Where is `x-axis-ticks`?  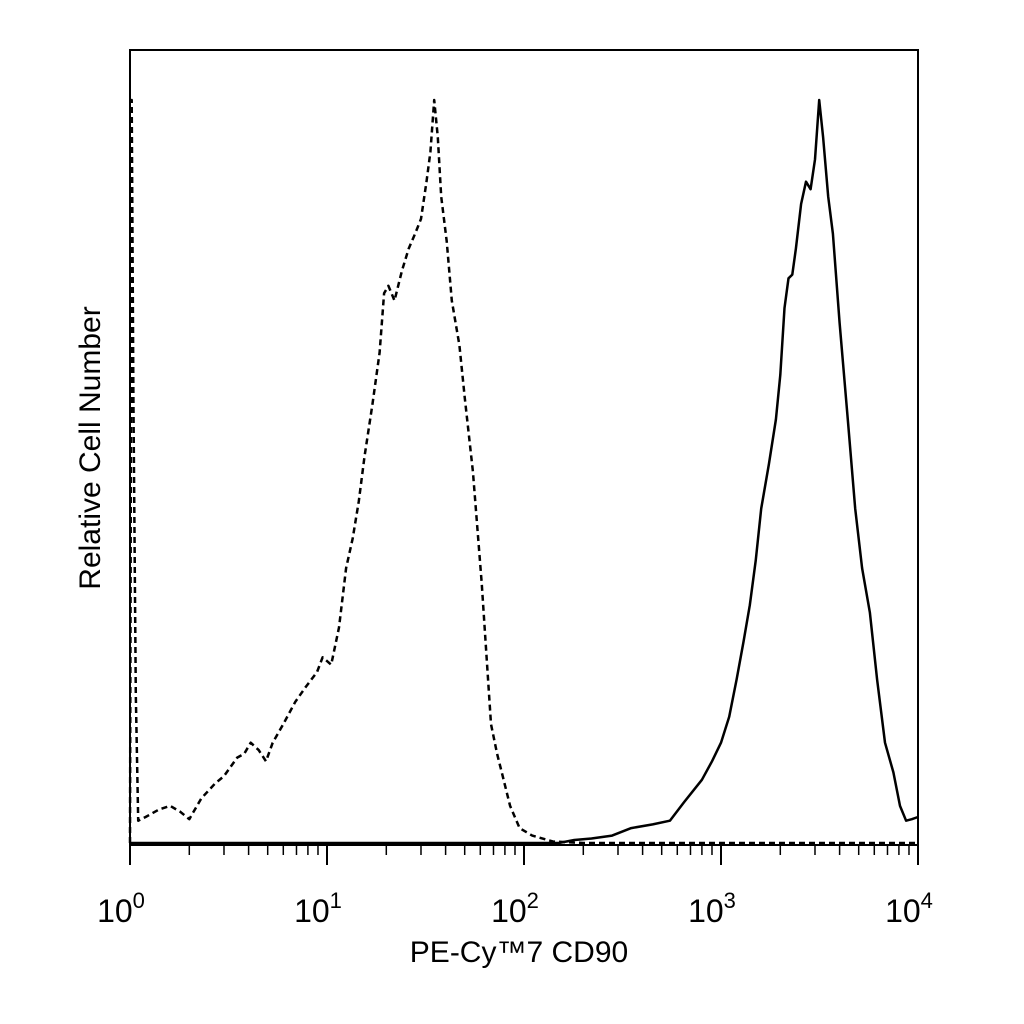
x-axis-ticks is located at coordinates (524, 855).